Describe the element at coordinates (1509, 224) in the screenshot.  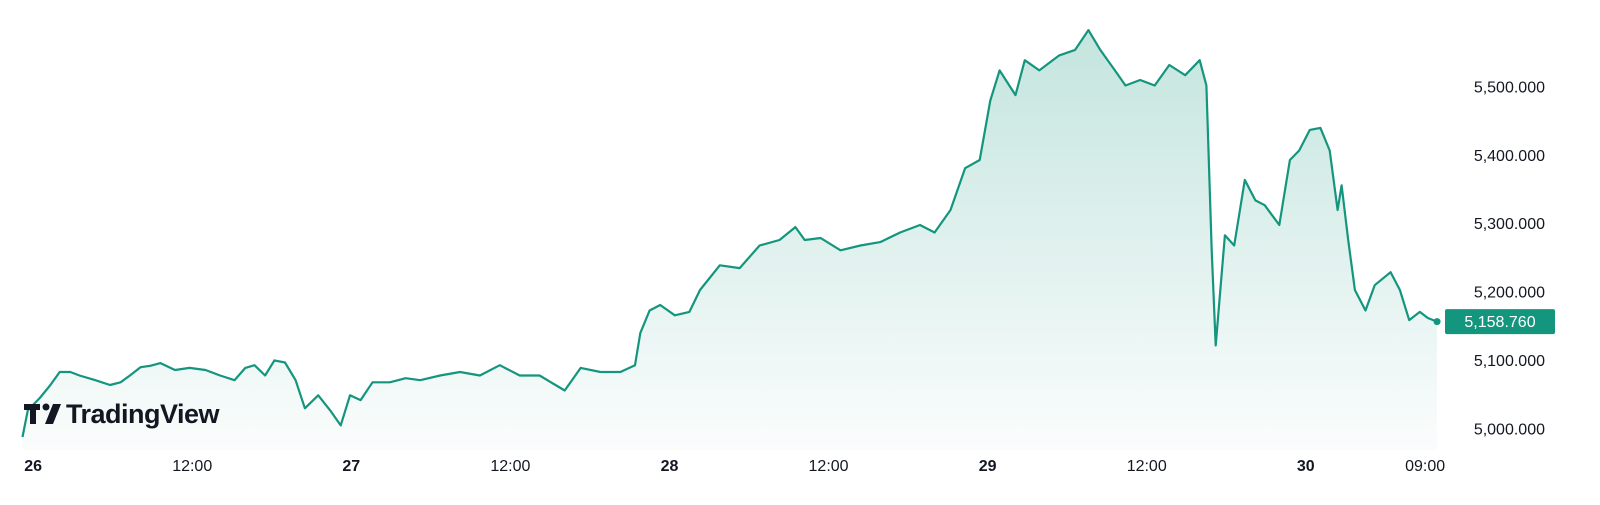
I see `y-tick-label: 5,300.000` at that location.